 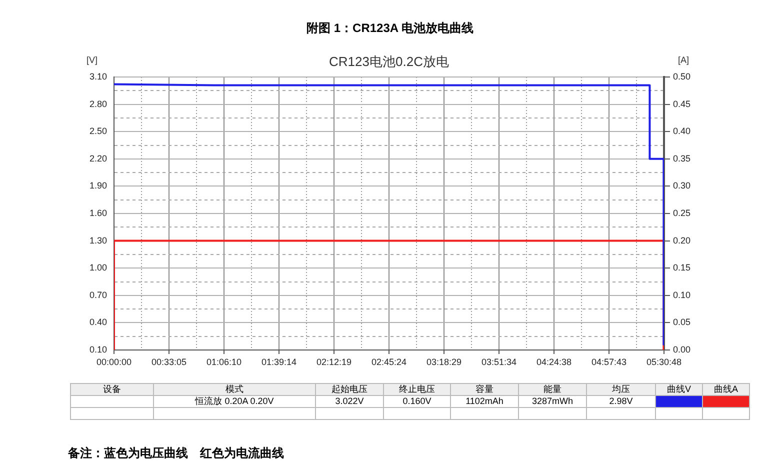 What do you see at coordinates (350, 390) in the screenshot?
I see `text: 起始电压` at bounding box center [350, 390].